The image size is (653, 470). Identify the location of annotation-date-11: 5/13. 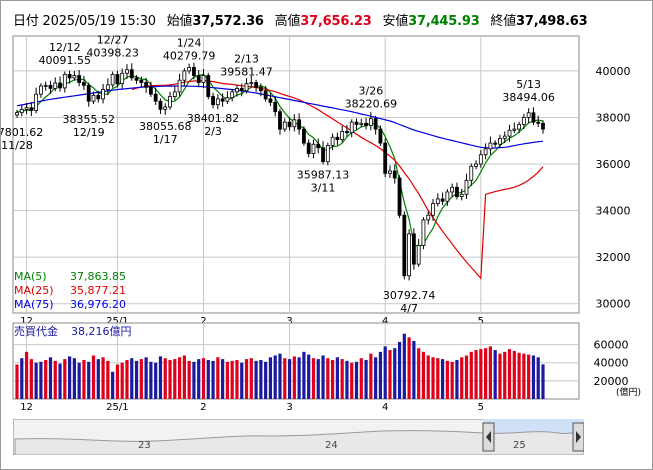
(528, 84).